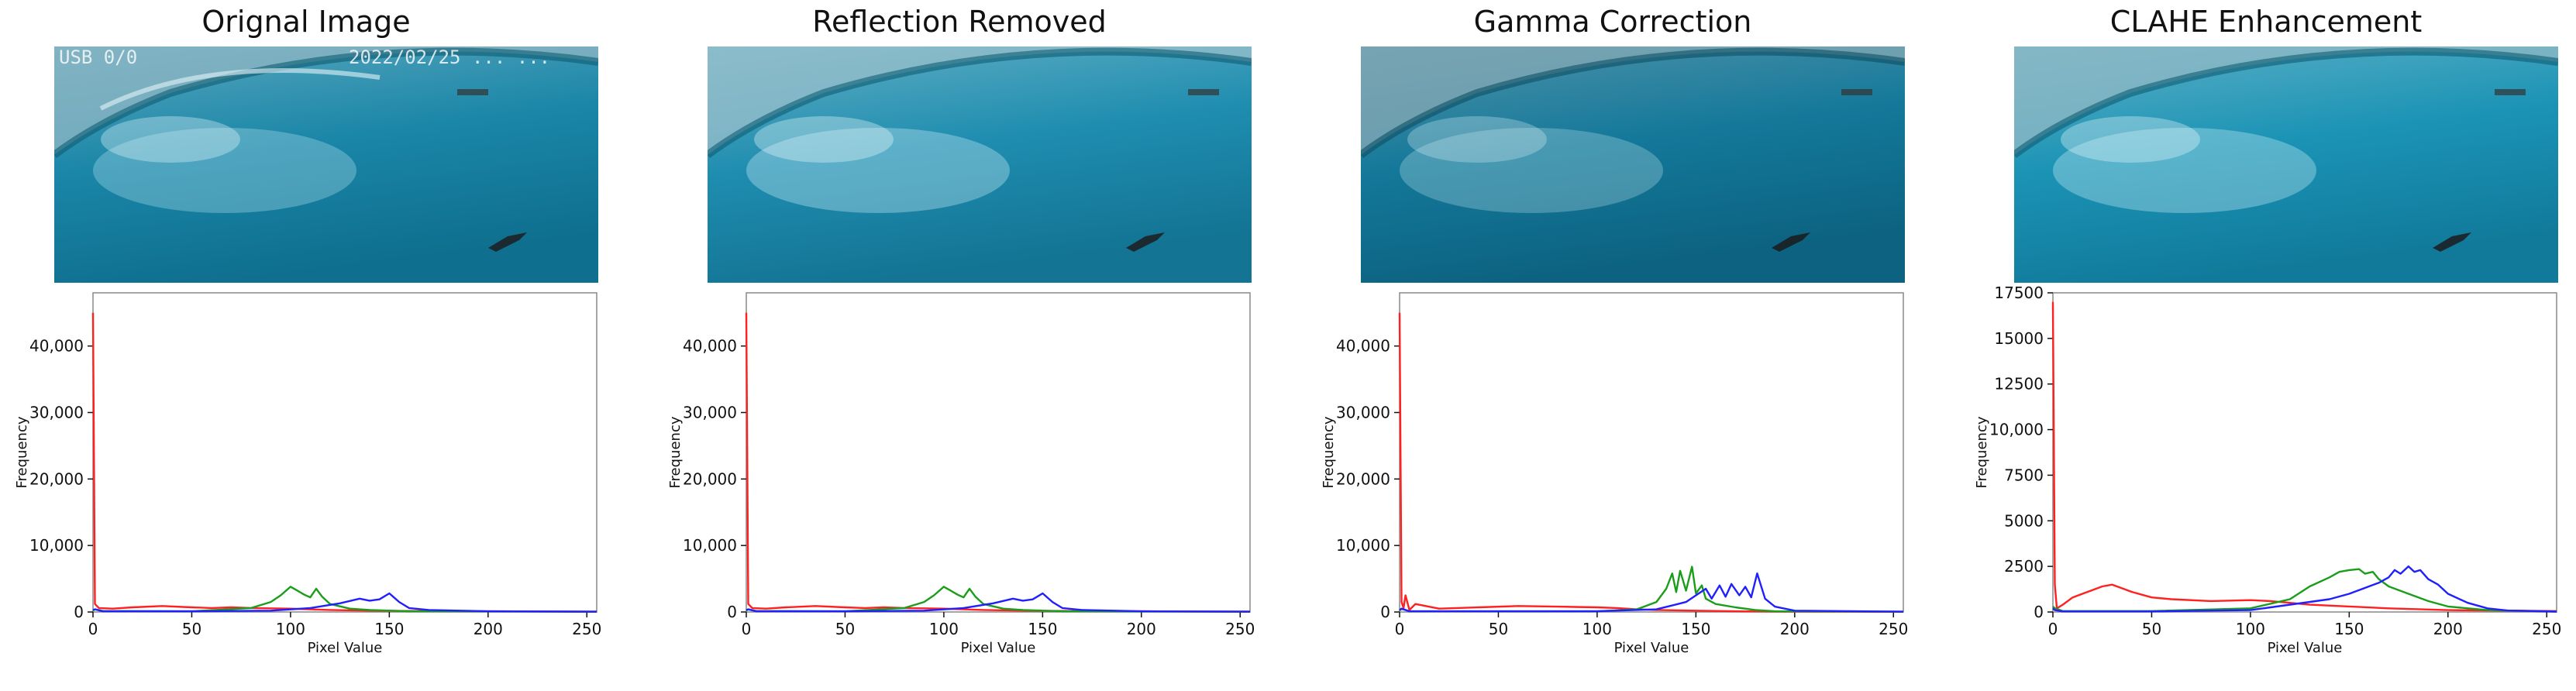 The image size is (2576, 691). What do you see at coordinates (2266, 22) in the screenshot?
I see `chart-title: CLAHE Enhancement` at bounding box center [2266, 22].